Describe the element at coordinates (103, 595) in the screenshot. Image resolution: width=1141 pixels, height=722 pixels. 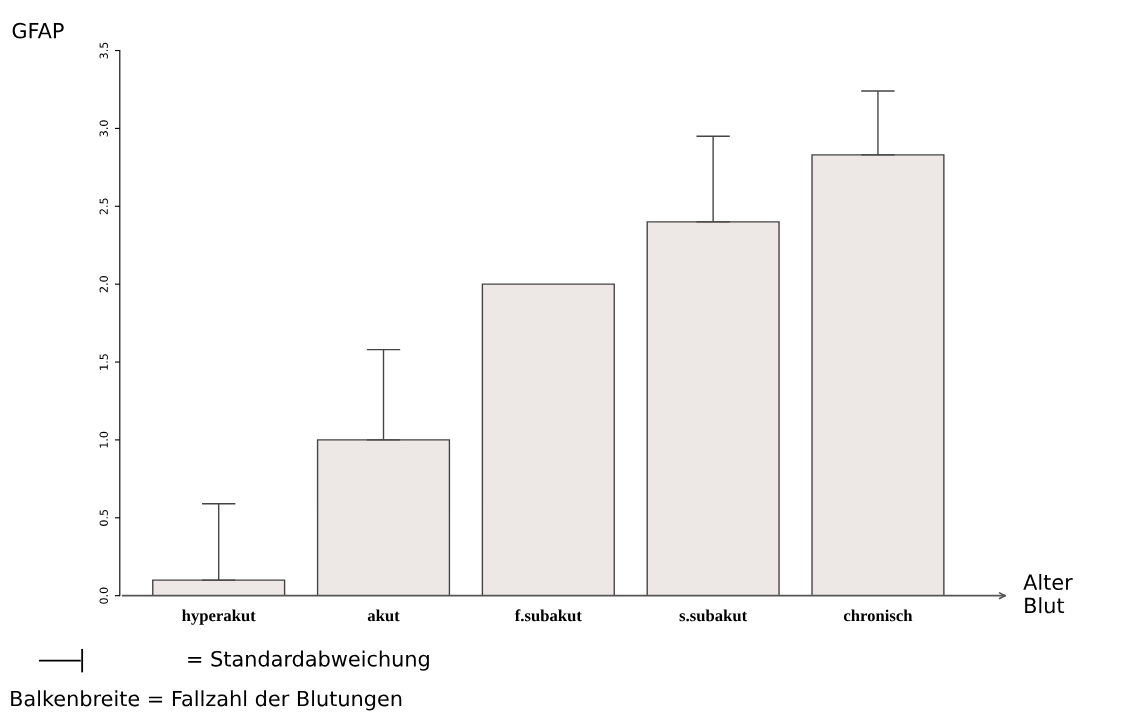
I see `y-tick-label: 0.0` at that location.